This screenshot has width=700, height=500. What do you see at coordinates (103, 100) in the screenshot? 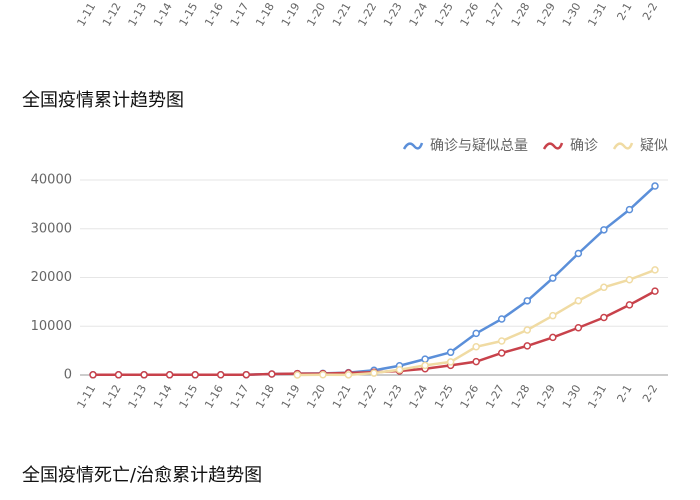
I see `chart-title: 全国疫情累计趋势图` at bounding box center [103, 100].